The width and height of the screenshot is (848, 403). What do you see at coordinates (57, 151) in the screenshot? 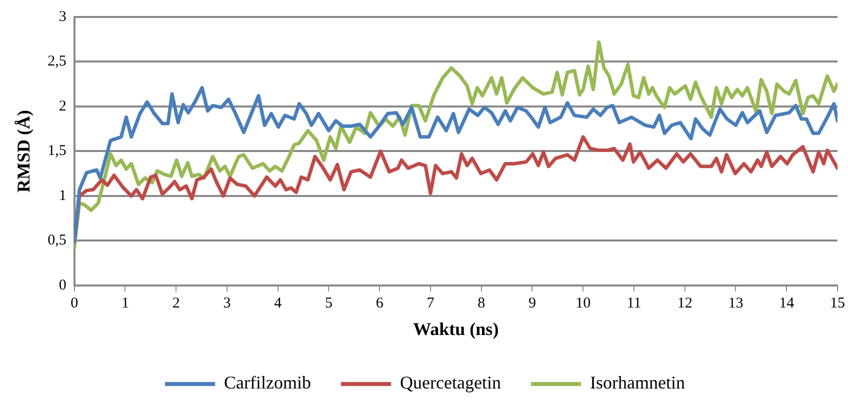
I see `y-tick-label: 1,5` at bounding box center [57, 151].